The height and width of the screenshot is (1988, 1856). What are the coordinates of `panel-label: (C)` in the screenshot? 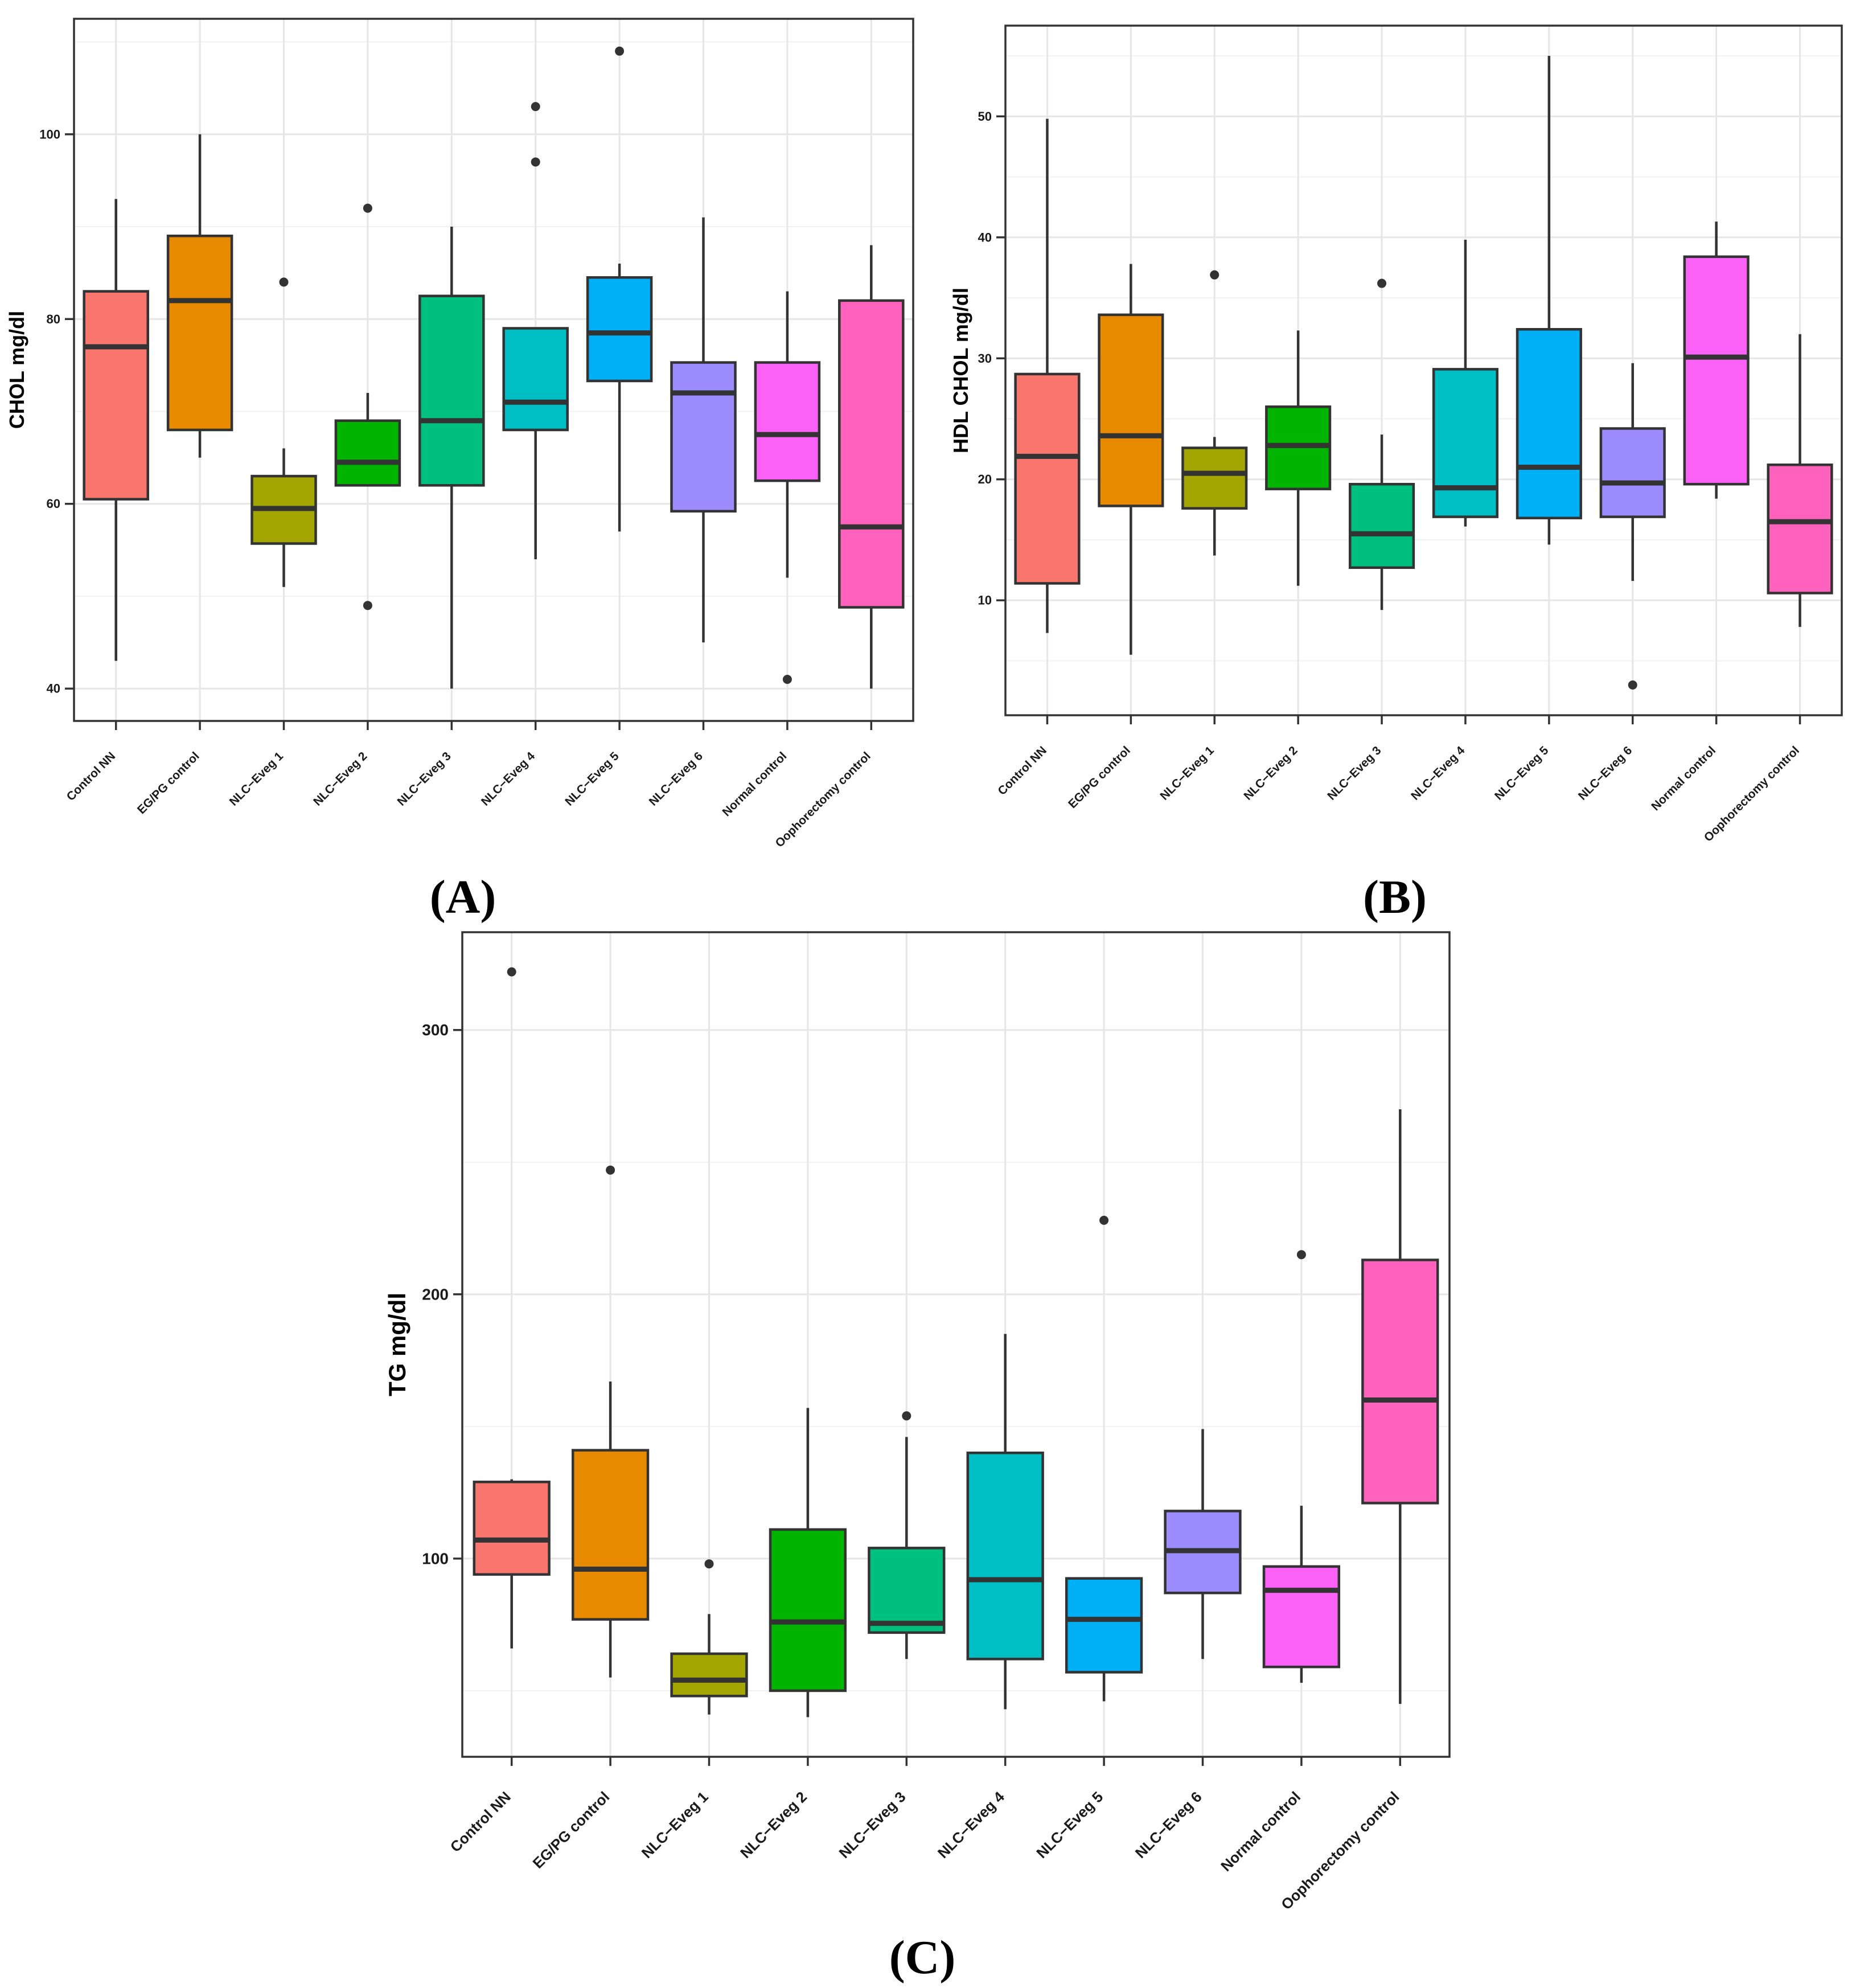 It's located at (922, 1957).